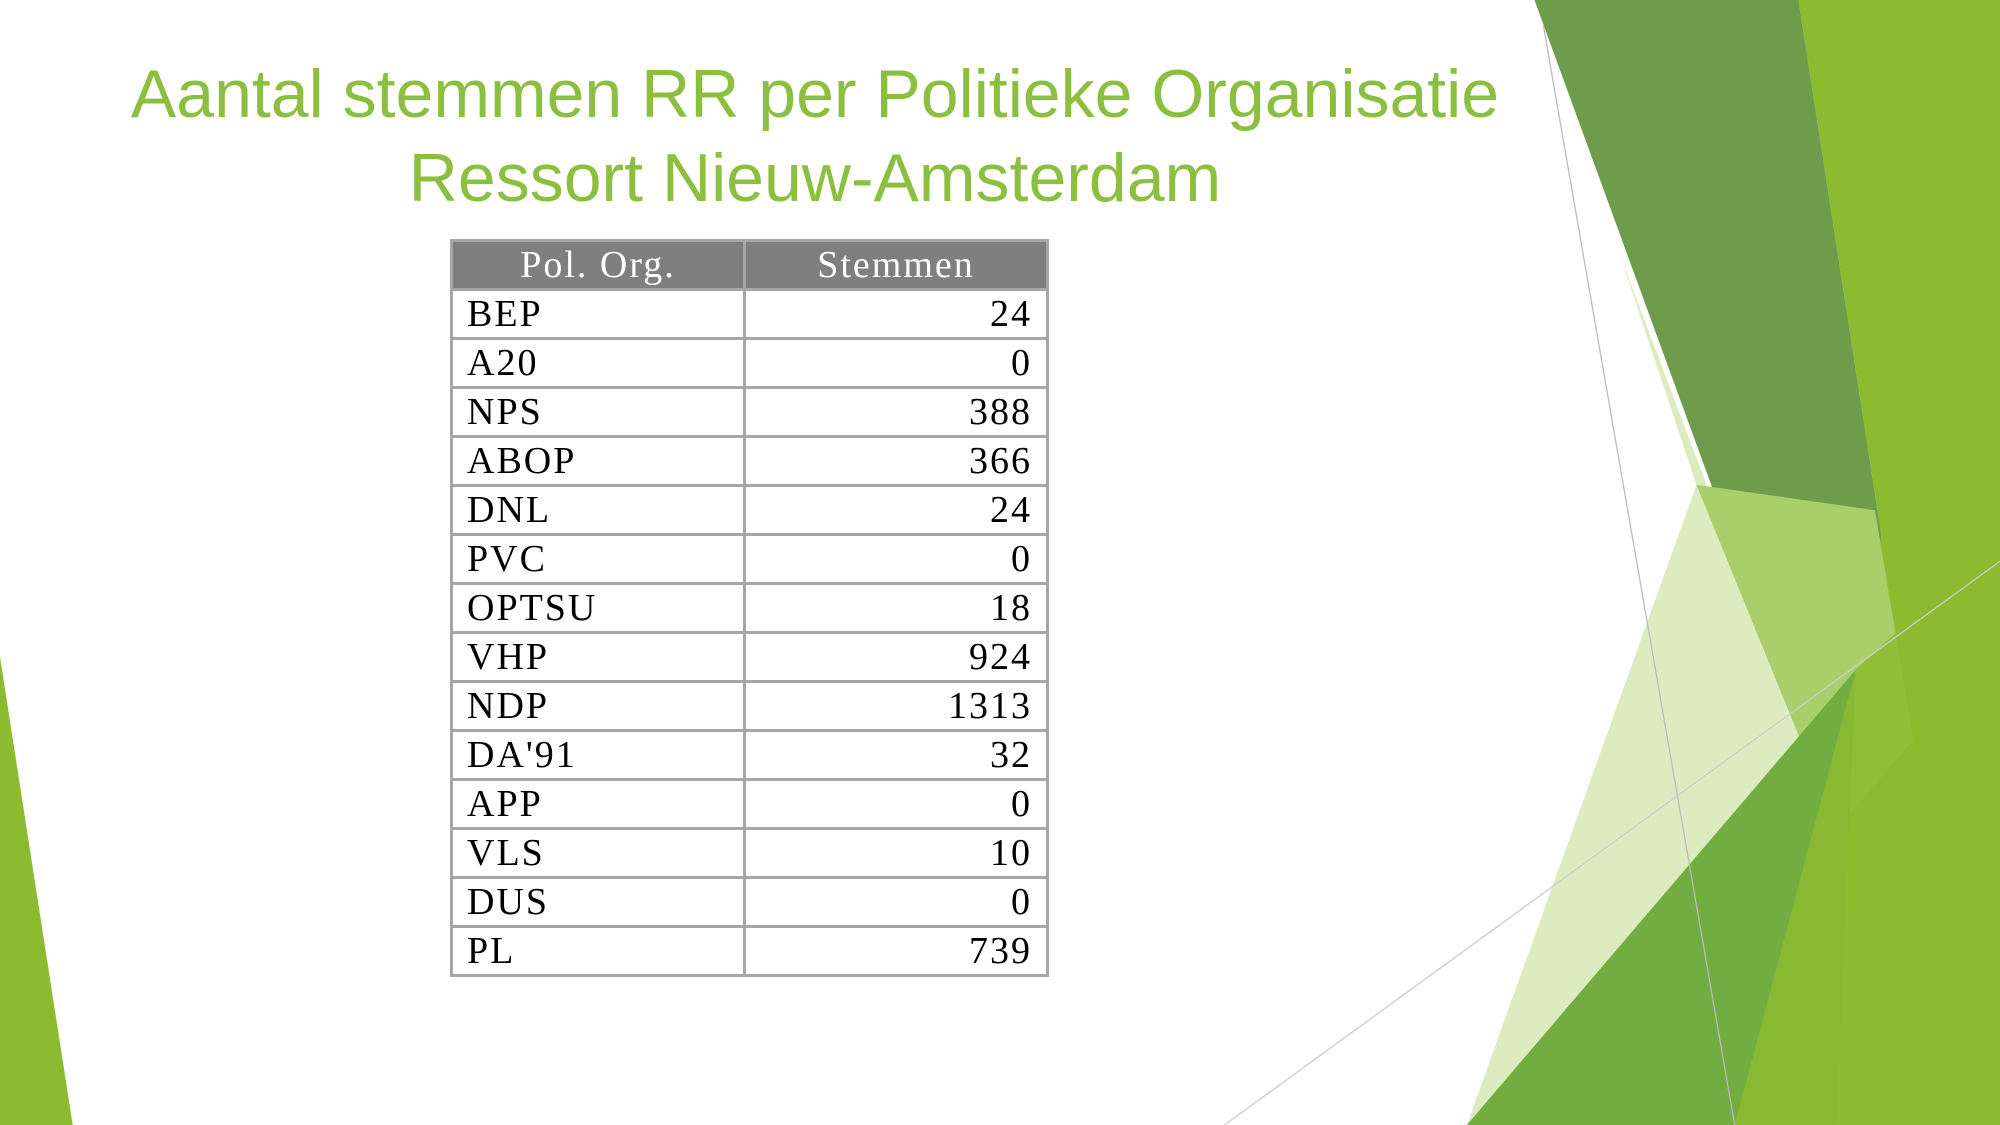 This screenshot has height=1125, width=2000. I want to click on party-cell: NDP, so click(598, 706).